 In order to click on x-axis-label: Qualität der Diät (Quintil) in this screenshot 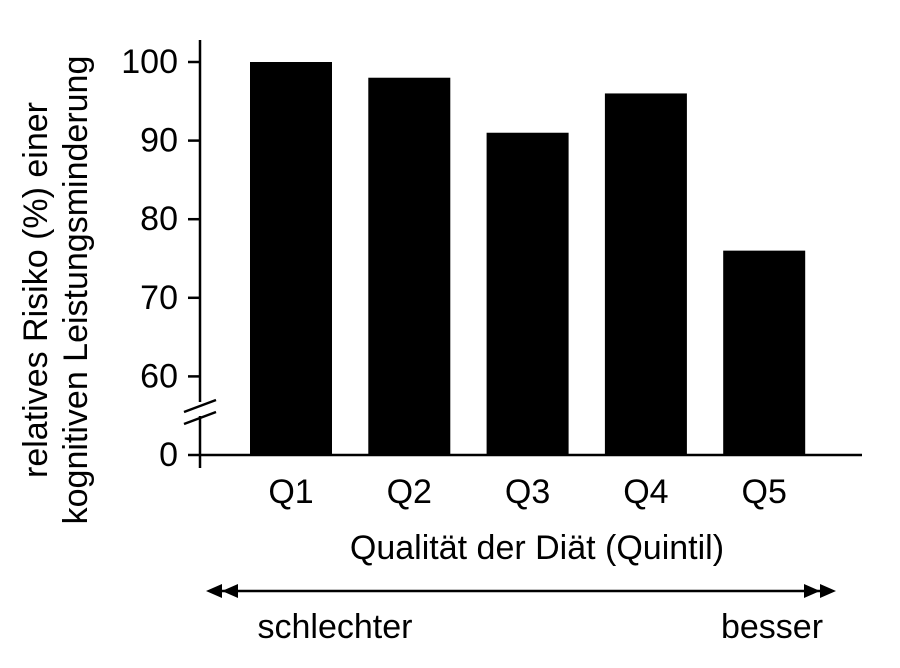, I will do `click(537, 548)`.